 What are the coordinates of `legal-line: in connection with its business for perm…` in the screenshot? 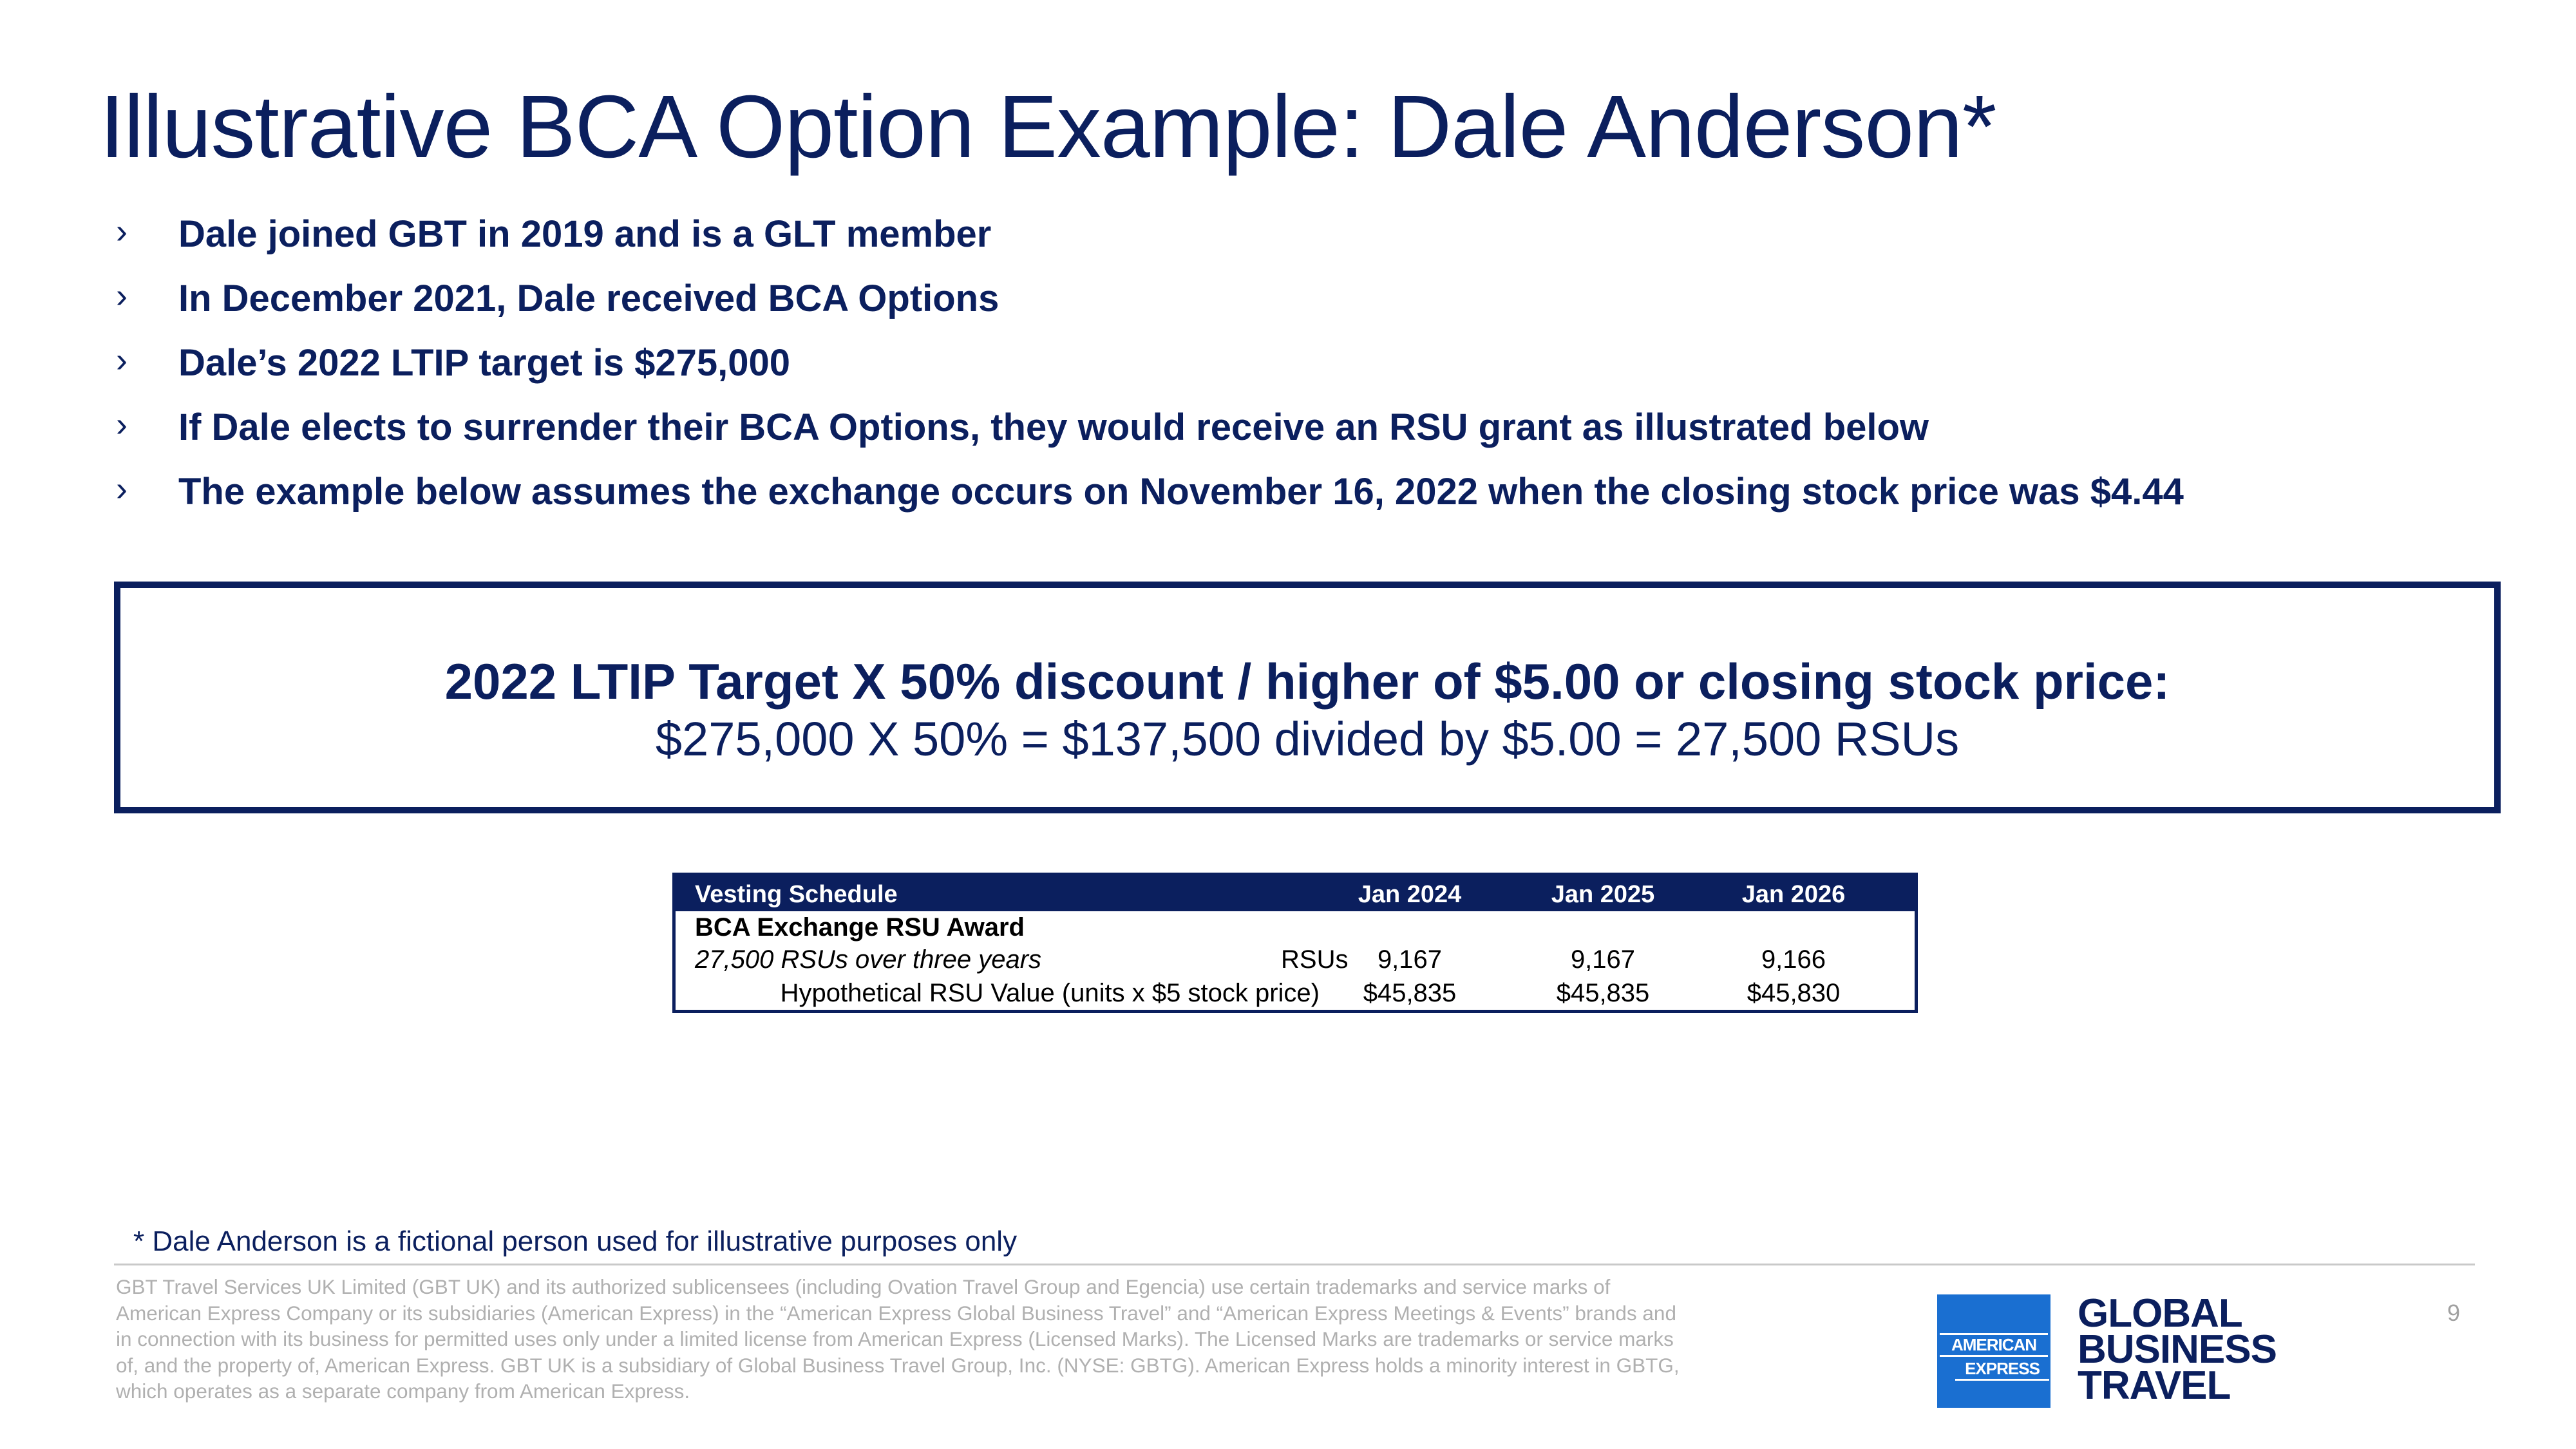 It's located at (895, 1339).